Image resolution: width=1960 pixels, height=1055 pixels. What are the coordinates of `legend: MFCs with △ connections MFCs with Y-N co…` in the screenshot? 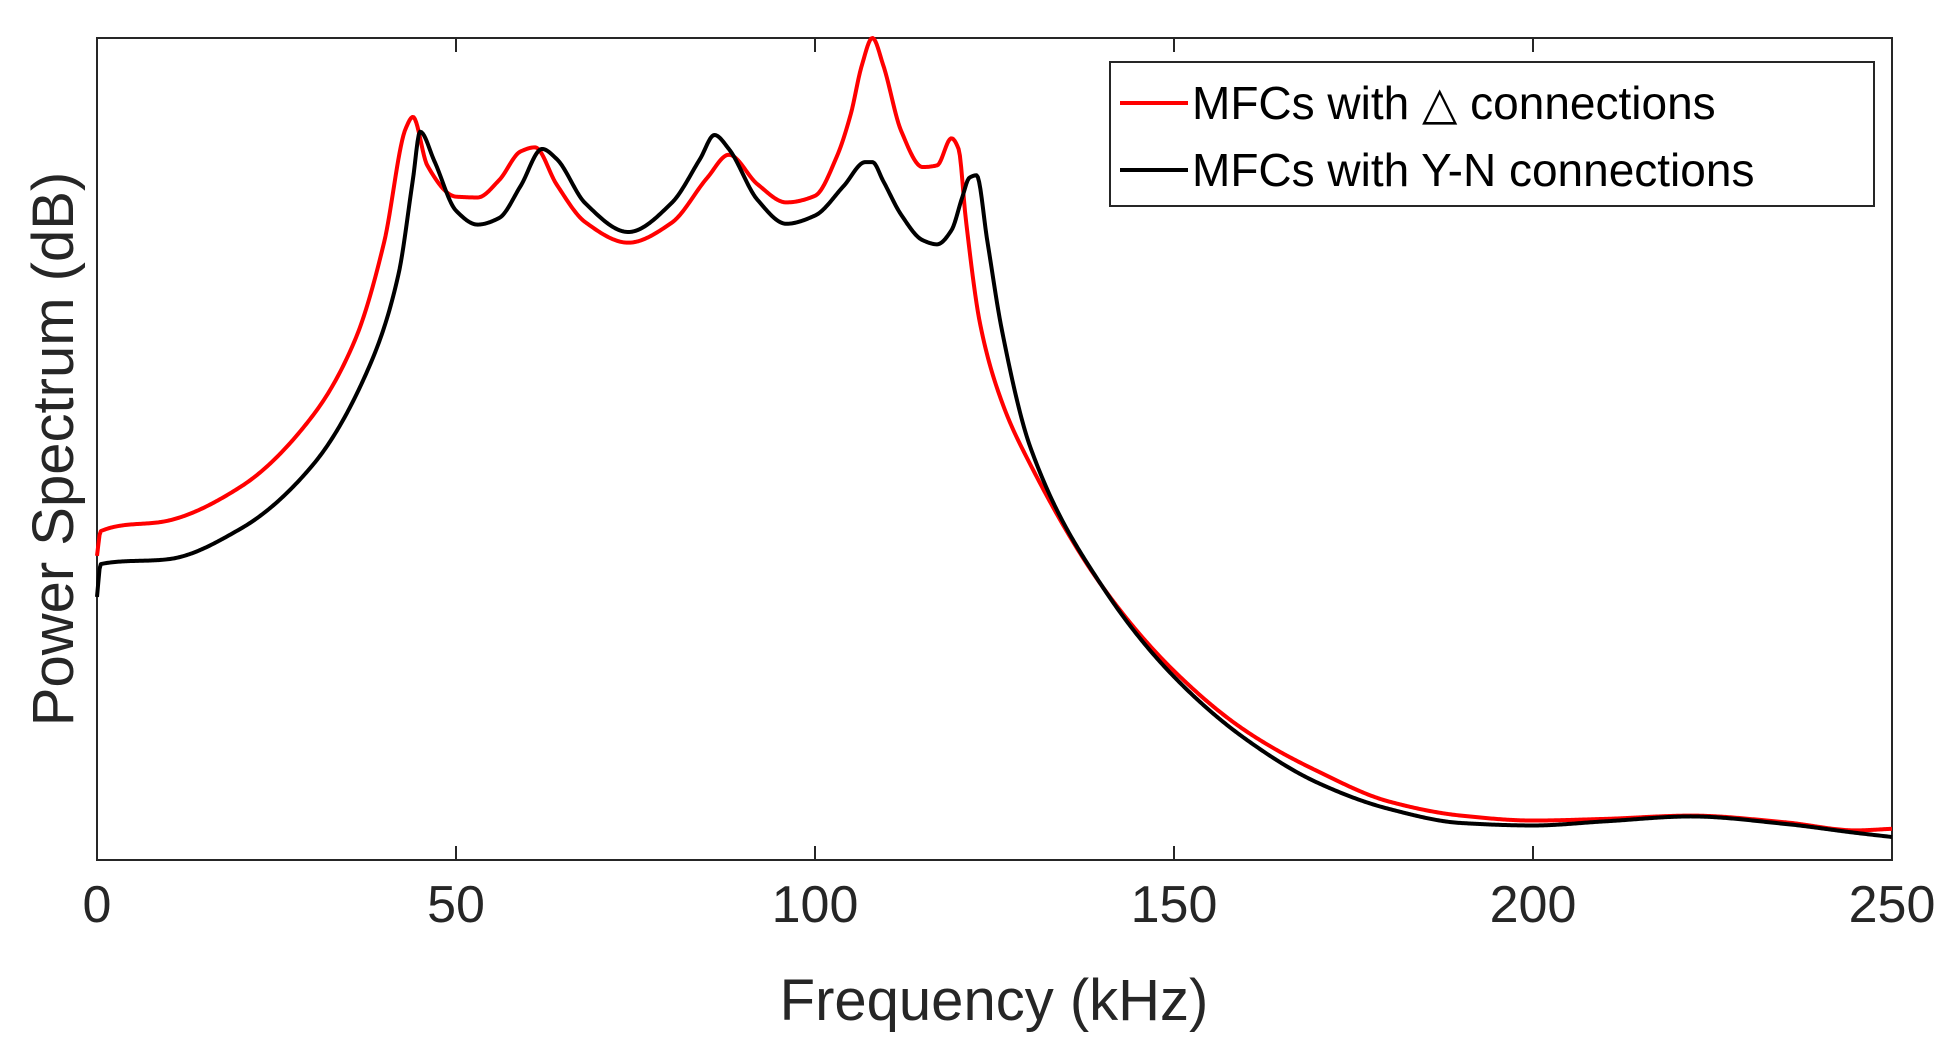 It's located at (1492, 134).